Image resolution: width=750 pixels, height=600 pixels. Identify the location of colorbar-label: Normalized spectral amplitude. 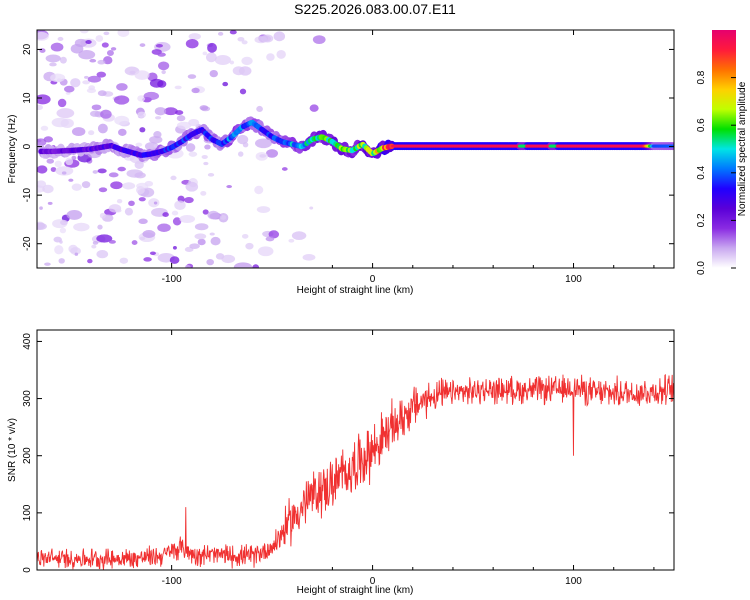
(742, 148).